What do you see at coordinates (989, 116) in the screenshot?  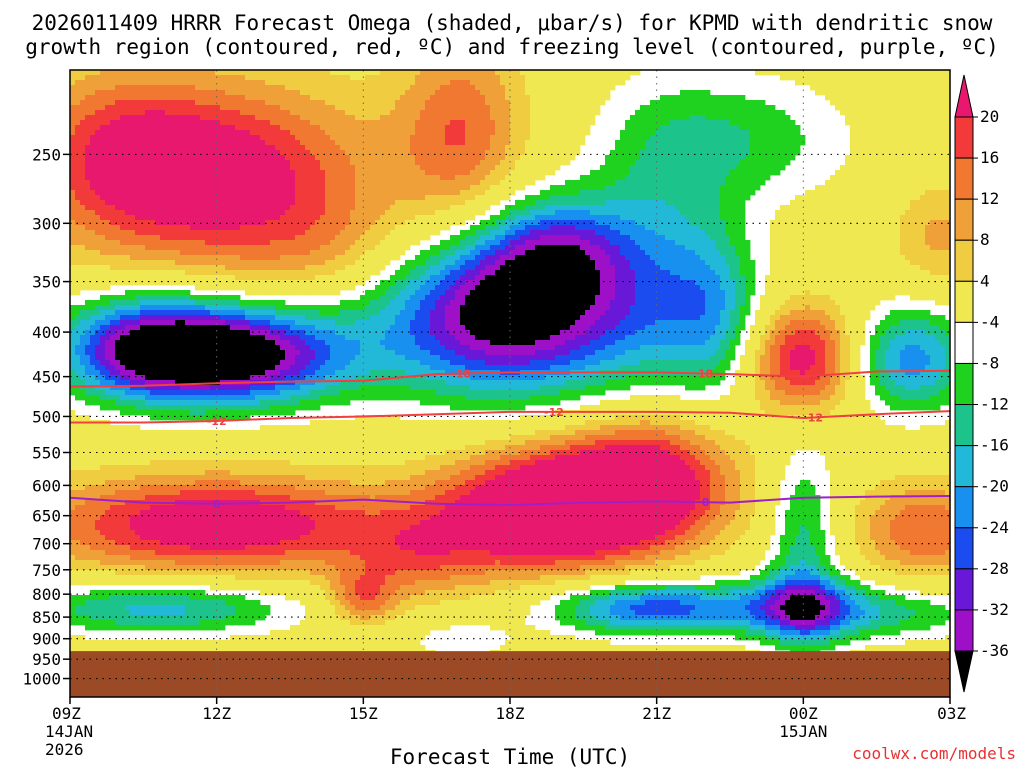 I see `colorbar-label: 20` at bounding box center [989, 116].